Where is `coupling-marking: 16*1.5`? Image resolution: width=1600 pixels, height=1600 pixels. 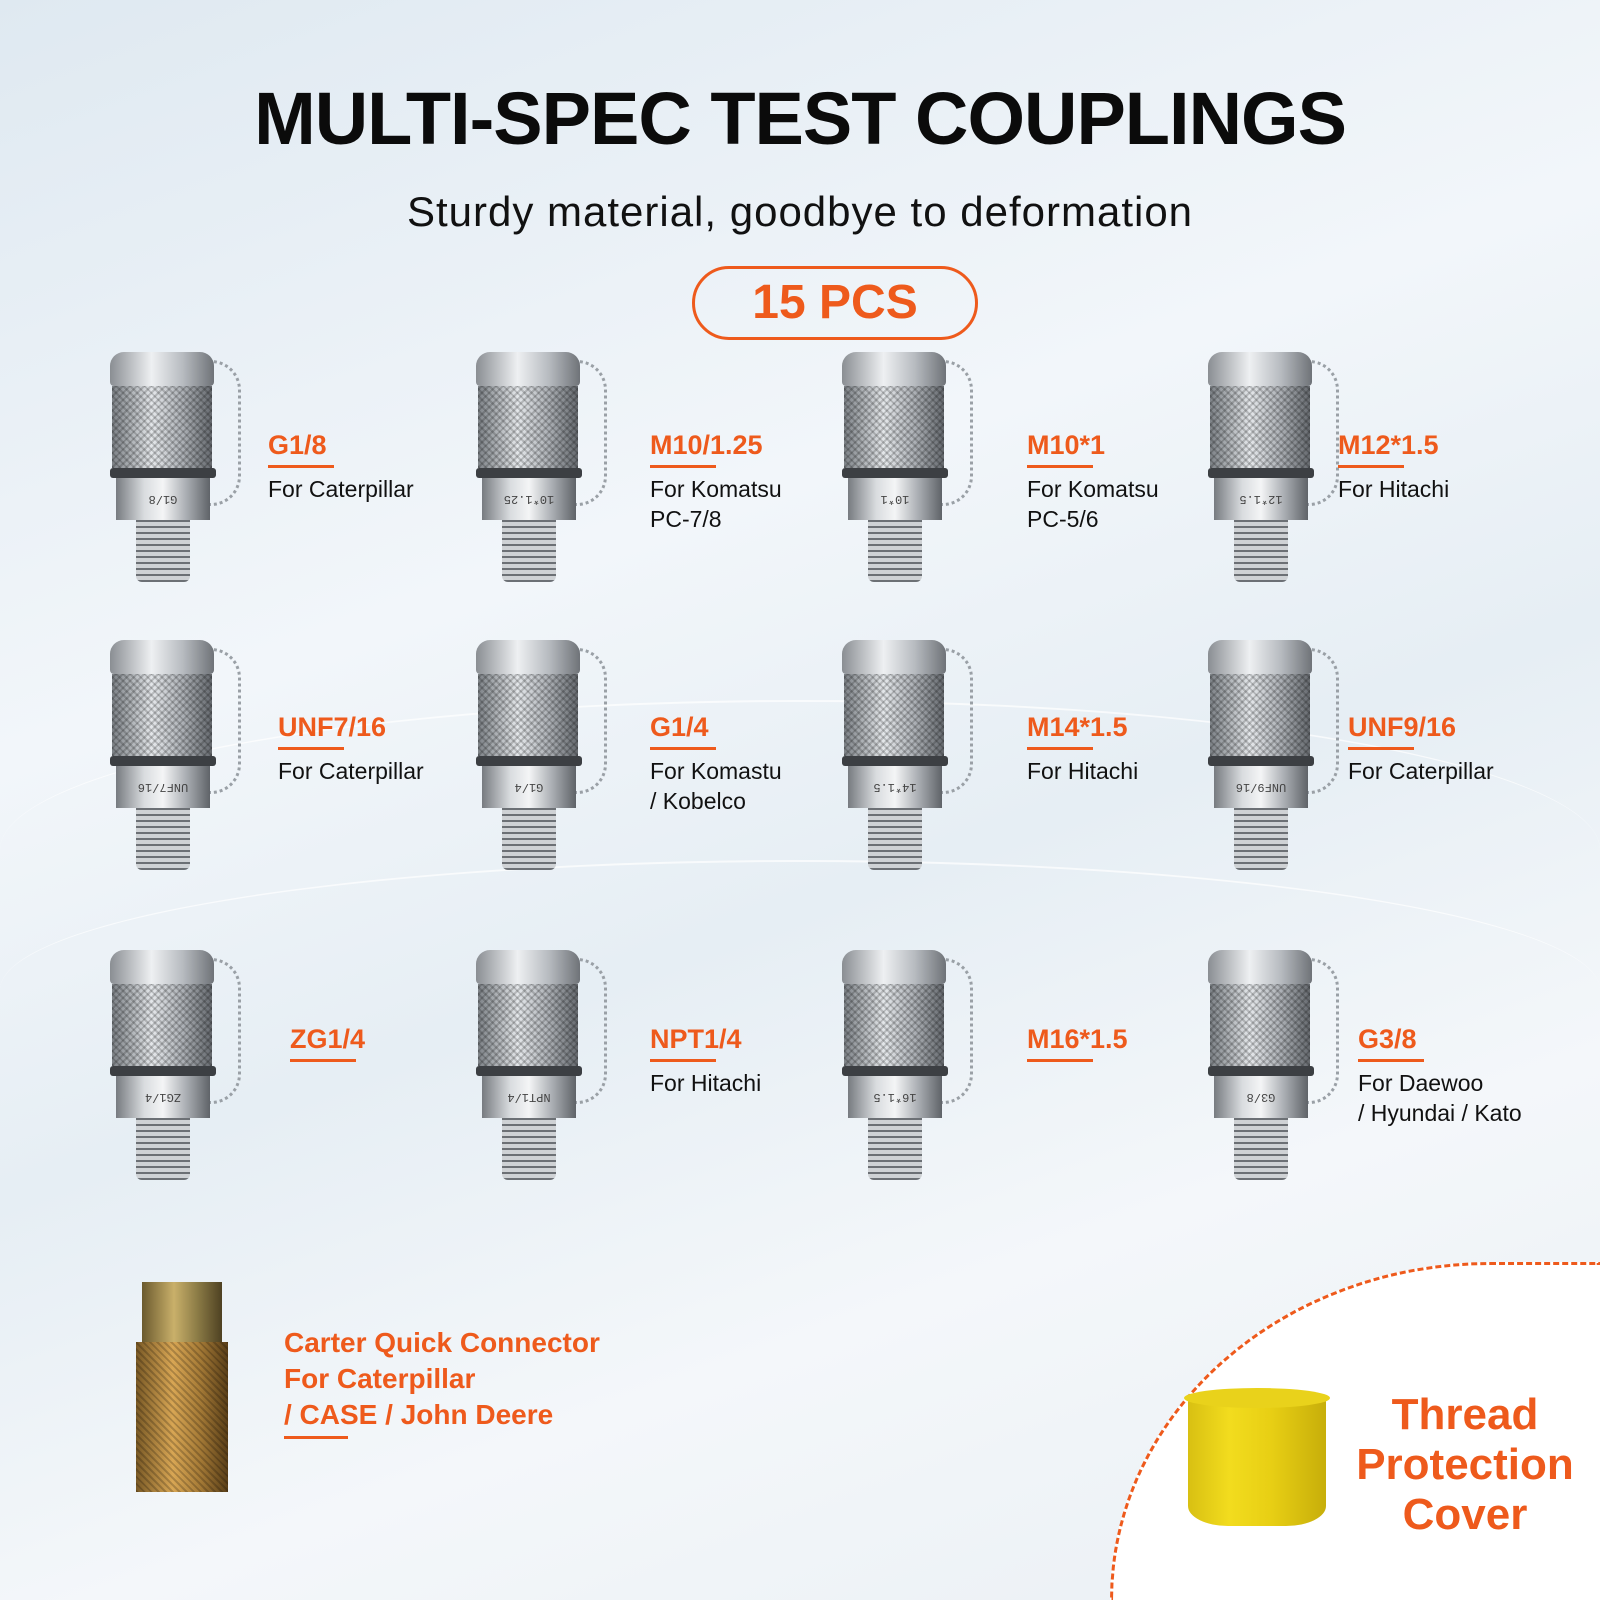 coupling-marking: 16*1.5 is located at coordinates (895, 1097).